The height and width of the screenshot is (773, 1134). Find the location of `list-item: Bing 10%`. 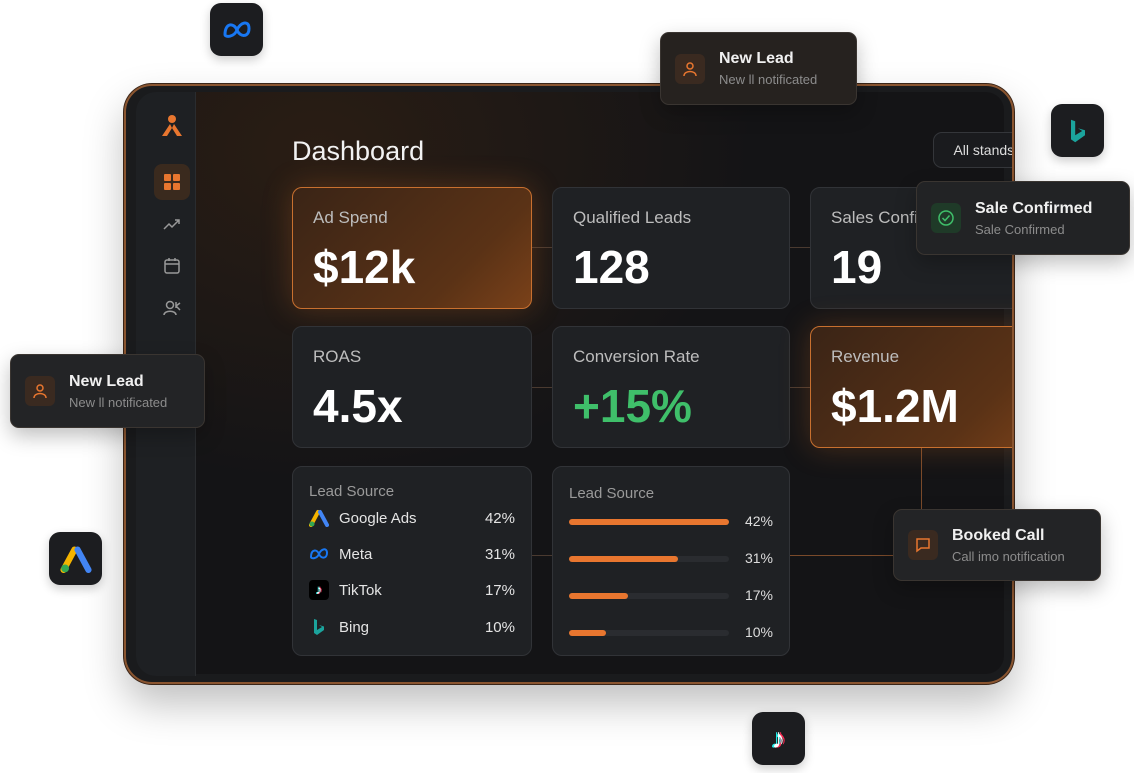

list-item: Bing 10% is located at coordinates (412, 627).